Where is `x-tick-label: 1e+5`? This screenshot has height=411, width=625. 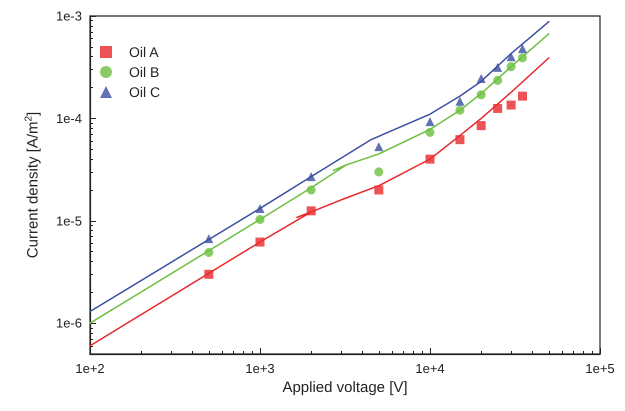
x-tick-label: 1e+5 is located at coordinates (600, 368).